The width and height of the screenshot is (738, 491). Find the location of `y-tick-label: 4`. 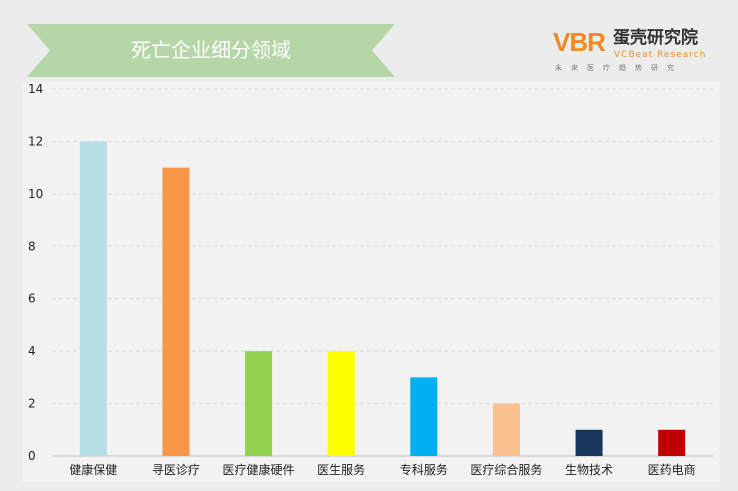

y-tick-label: 4 is located at coordinates (32, 351).